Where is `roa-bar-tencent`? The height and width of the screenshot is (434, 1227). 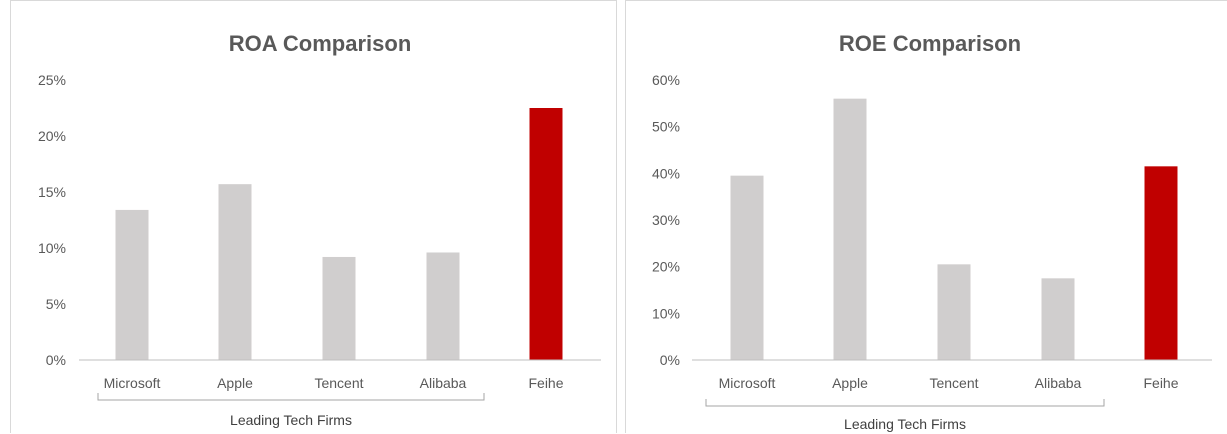 roa-bar-tencent is located at coordinates (339, 308).